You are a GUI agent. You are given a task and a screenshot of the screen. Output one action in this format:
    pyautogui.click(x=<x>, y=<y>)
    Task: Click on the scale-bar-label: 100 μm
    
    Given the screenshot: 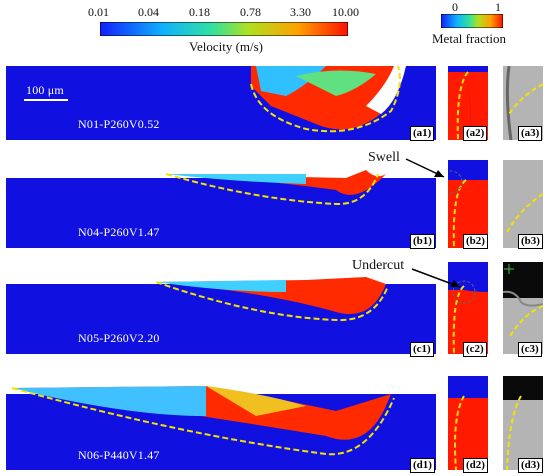 What is the action you would take?
    pyautogui.click(x=45, y=90)
    